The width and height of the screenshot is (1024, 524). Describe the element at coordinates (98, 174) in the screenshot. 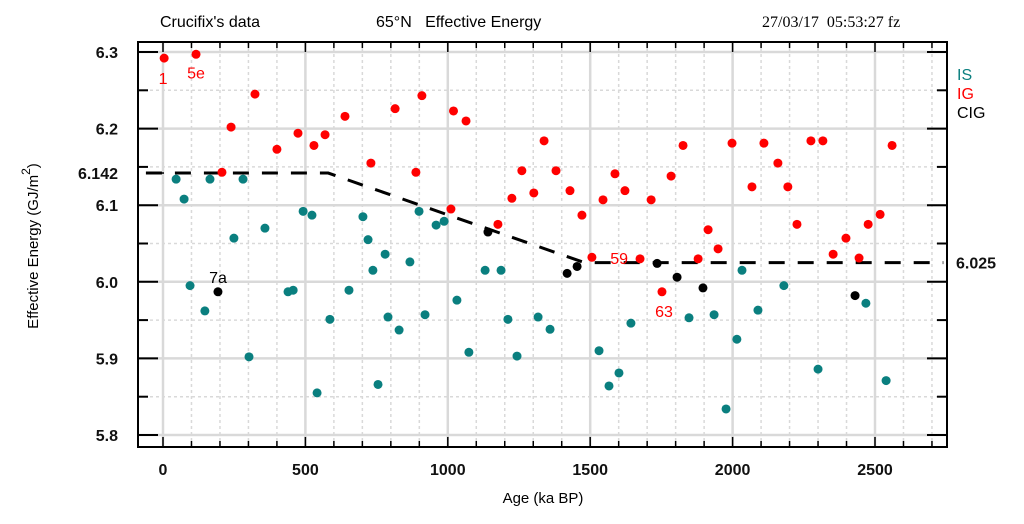

I see `y-tick-label-6142: 6.142` at that location.